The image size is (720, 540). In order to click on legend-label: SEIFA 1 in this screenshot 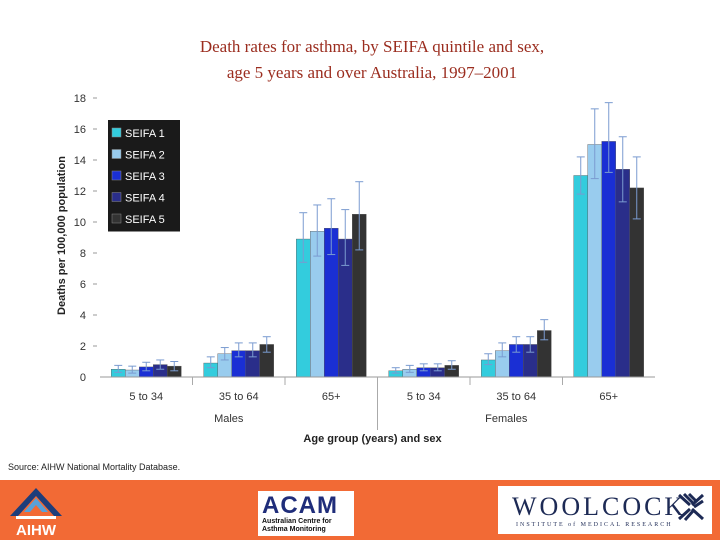, I will do `click(145, 134)`.